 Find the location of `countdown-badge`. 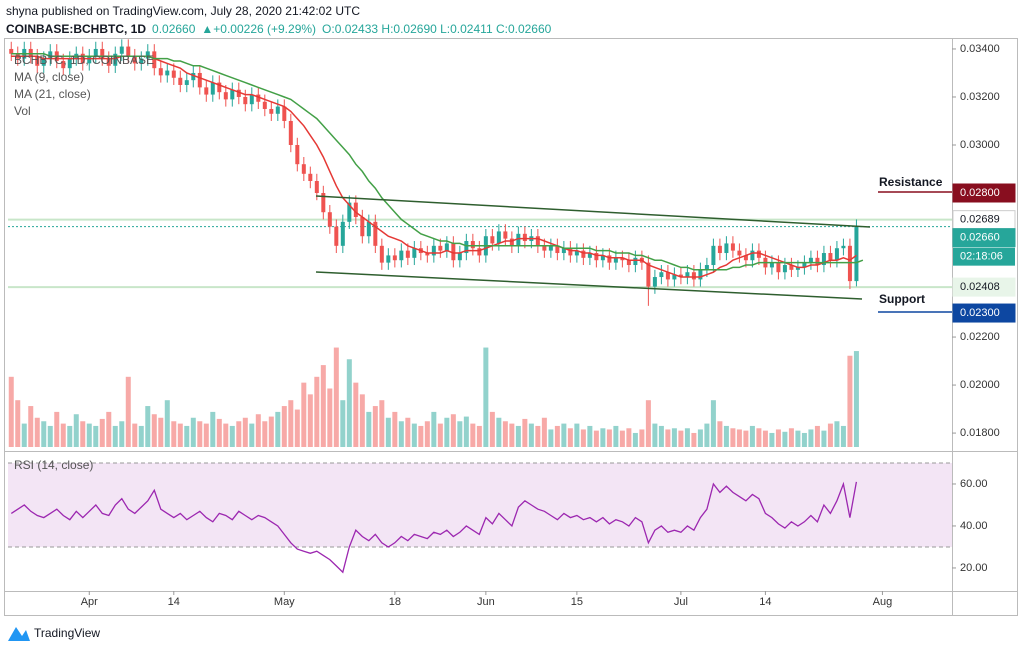

countdown-badge is located at coordinates (984, 256).